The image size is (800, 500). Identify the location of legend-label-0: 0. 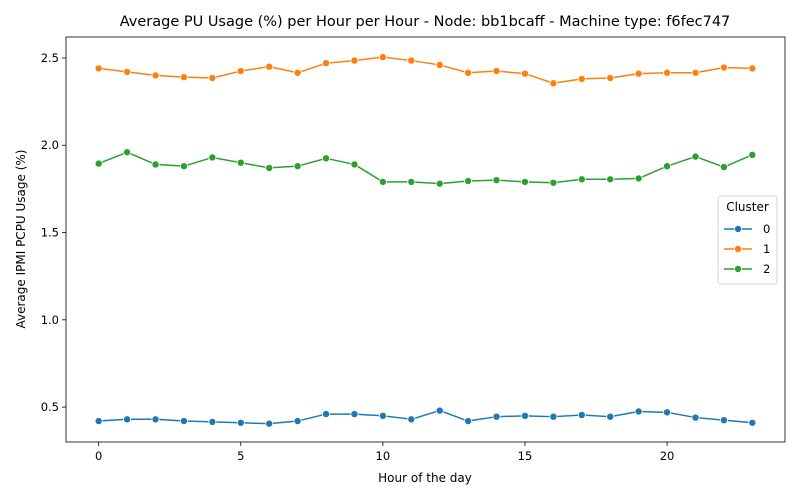
(766, 229).